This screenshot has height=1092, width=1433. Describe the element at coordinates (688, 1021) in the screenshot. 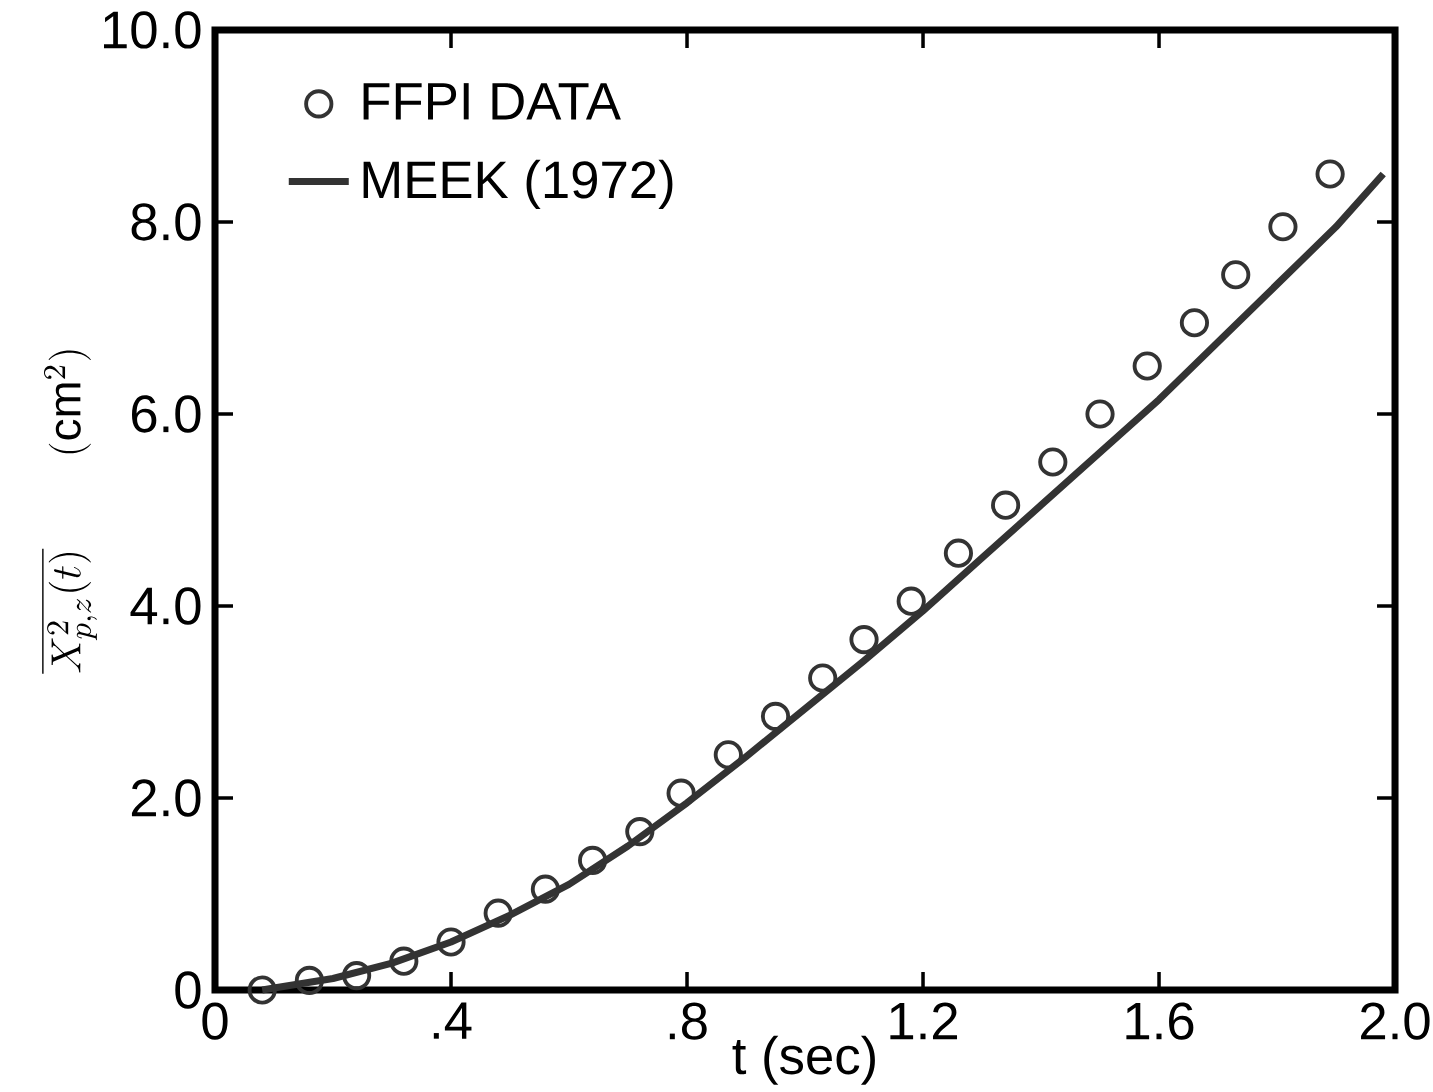

I see `x-tick-label: .8` at that location.